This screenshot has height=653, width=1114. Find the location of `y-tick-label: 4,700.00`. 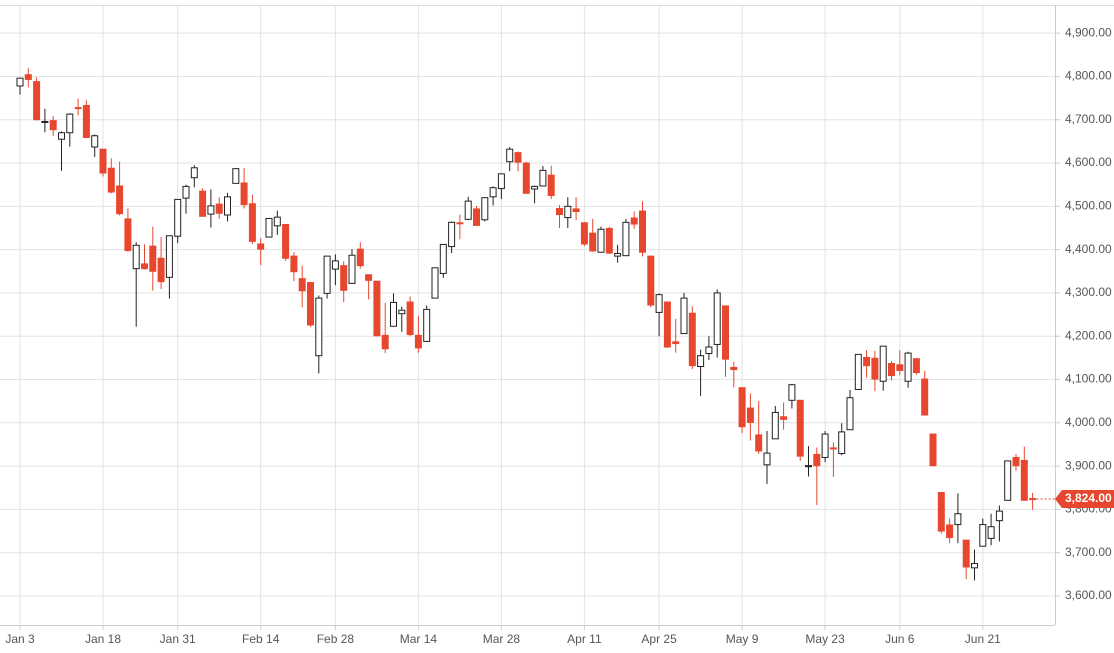

y-tick-label: 4,700.00 is located at coordinates (1088, 119).